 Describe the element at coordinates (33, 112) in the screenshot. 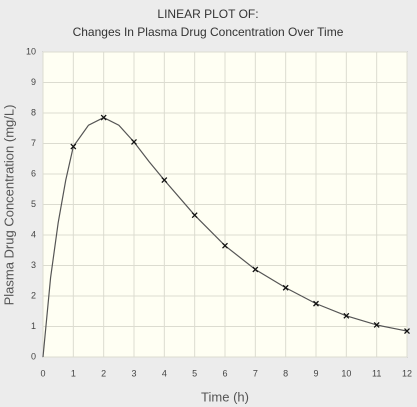

I see `y-tick-label: 8` at that location.